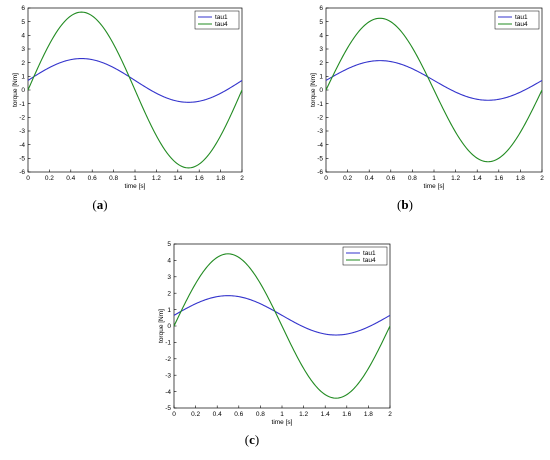 This screenshot has height=460, width=550. I want to click on caption-c: (c), so click(252, 439).